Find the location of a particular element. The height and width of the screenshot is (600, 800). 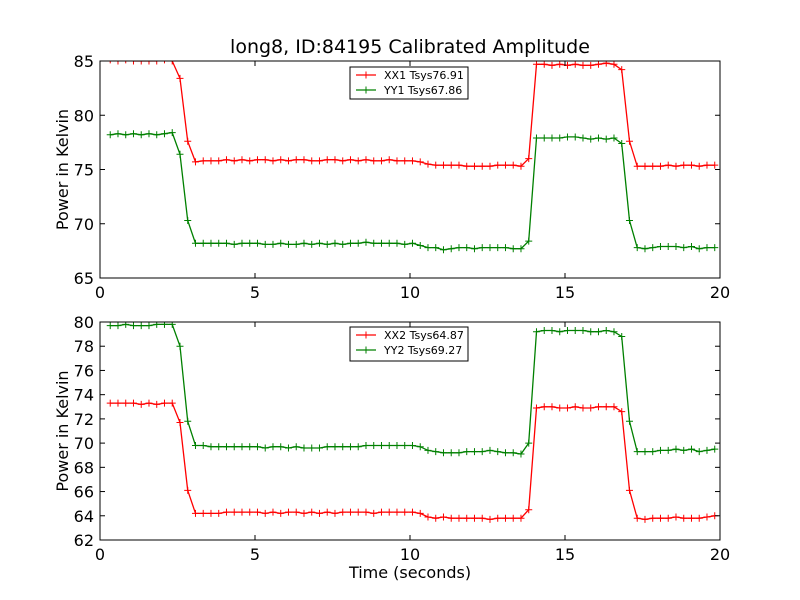

y-tick-label: 64 is located at coordinates (84, 516).